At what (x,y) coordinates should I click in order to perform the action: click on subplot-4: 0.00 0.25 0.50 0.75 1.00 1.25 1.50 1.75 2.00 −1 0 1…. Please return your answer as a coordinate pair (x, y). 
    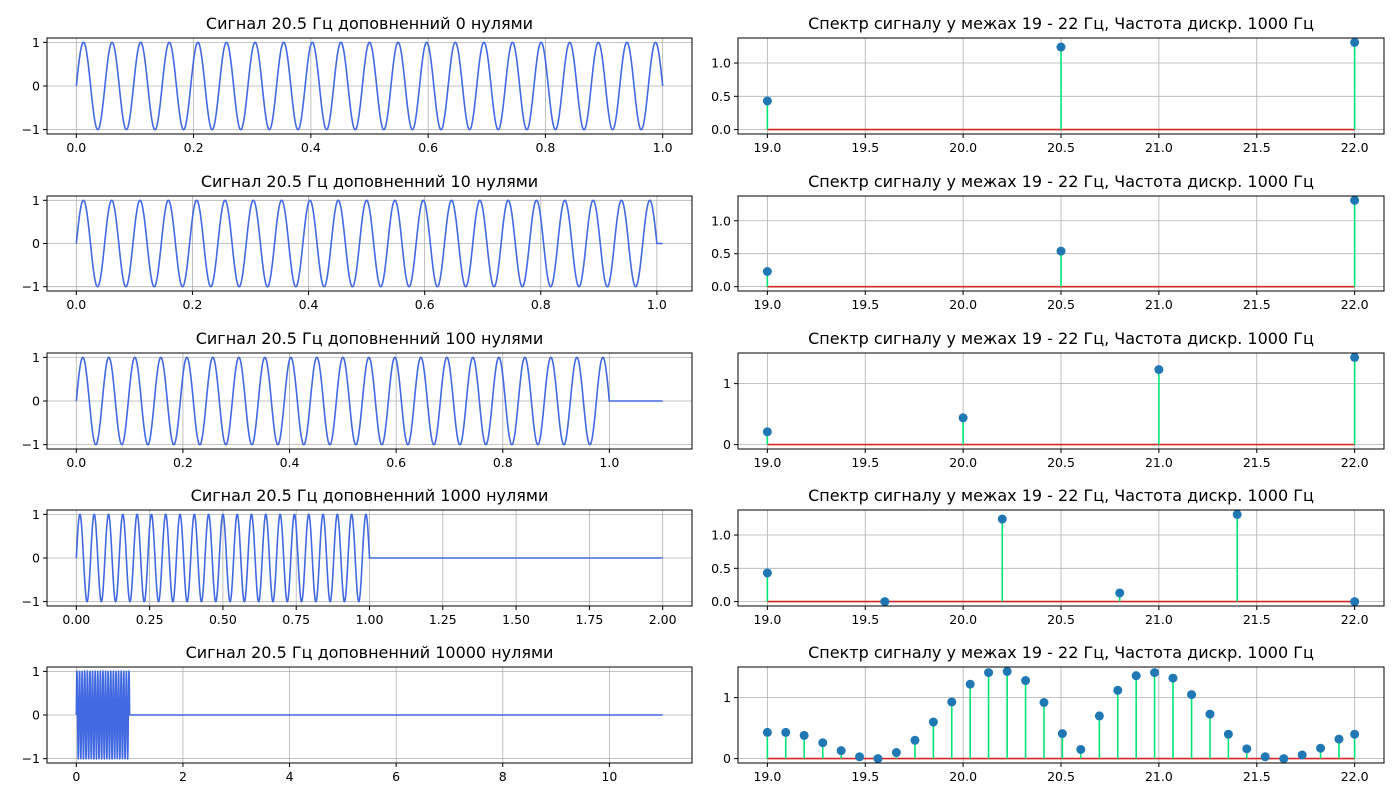
    Looking at the image, I should click on (357, 556).